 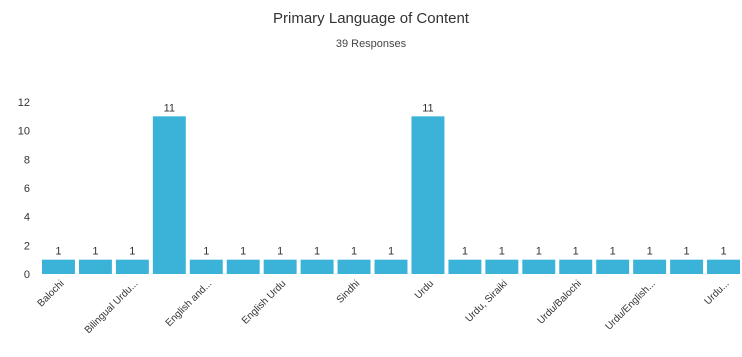 I want to click on chart-subtitle: 39 Responses, so click(x=371, y=44).